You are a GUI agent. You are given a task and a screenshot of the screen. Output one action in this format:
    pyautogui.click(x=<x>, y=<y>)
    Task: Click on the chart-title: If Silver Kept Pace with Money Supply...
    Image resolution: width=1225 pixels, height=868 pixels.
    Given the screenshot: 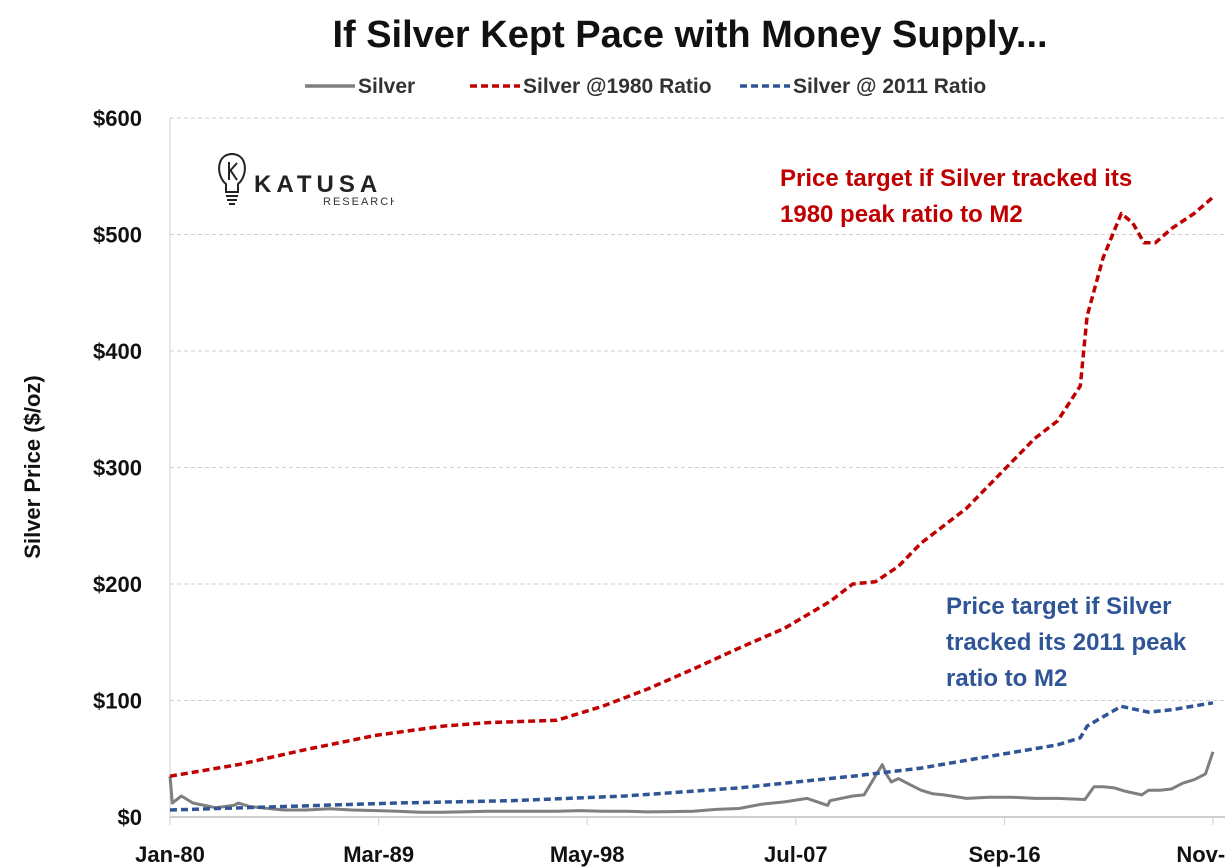 What is the action you would take?
    pyautogui.click(x=690, y=35)
    